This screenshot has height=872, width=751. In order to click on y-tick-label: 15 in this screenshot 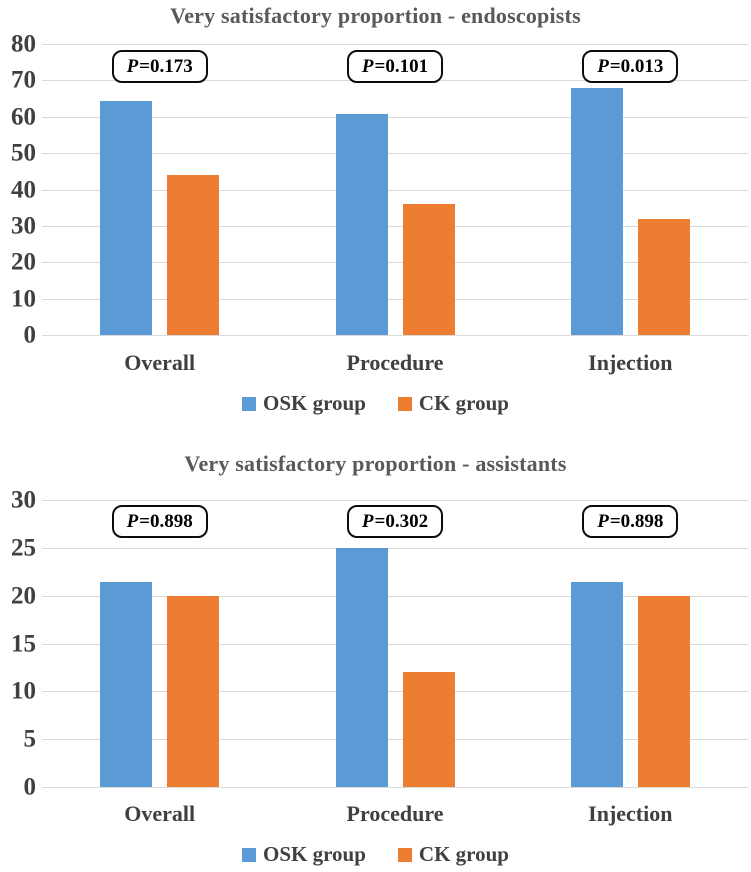, I will do `click(23, 643)`.